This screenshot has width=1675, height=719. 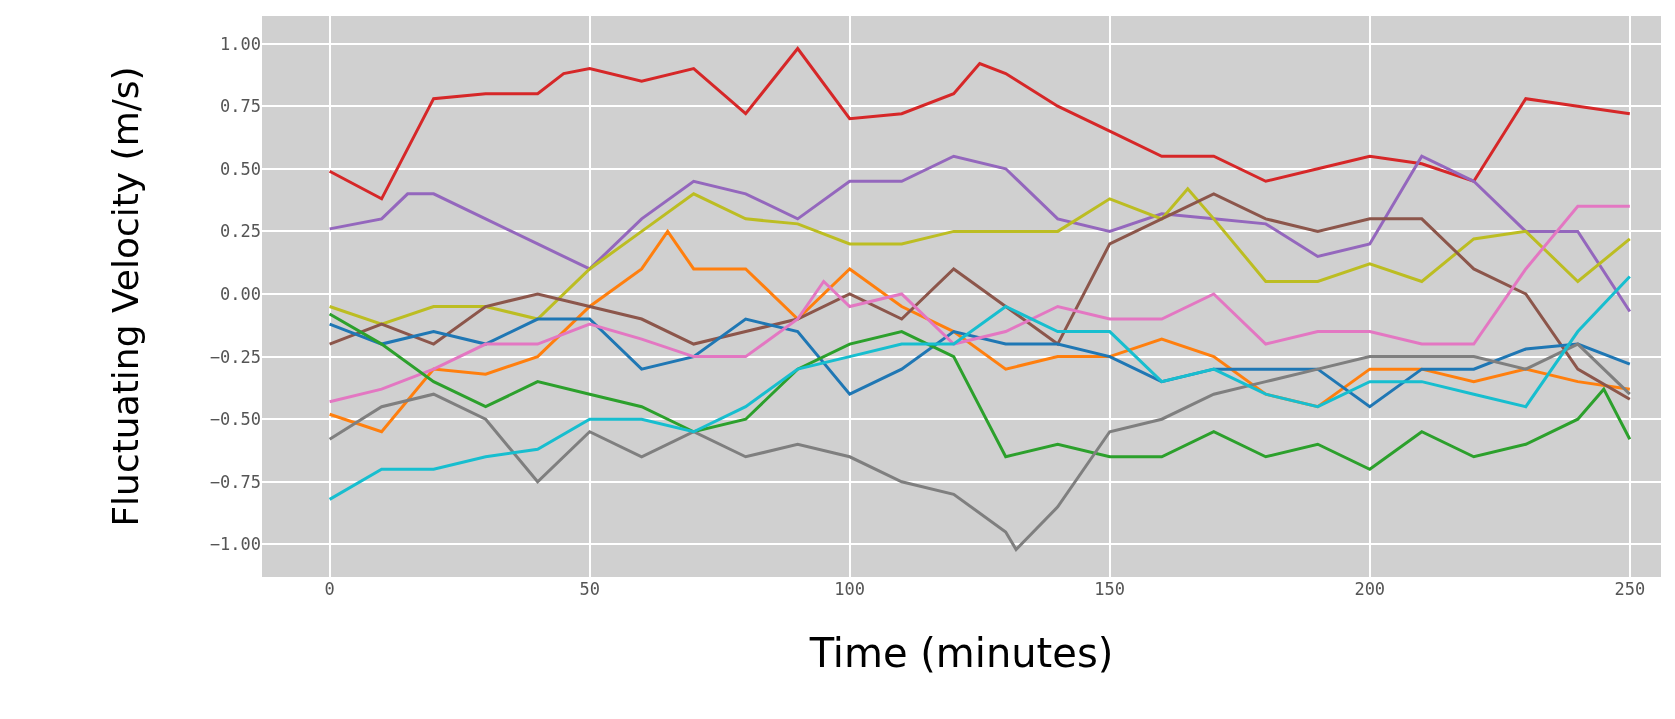 What do you see at coordinates (1370, 589) in the screenshot?
I see `x-tick-label: 200` at bounding box center [1370, 589].